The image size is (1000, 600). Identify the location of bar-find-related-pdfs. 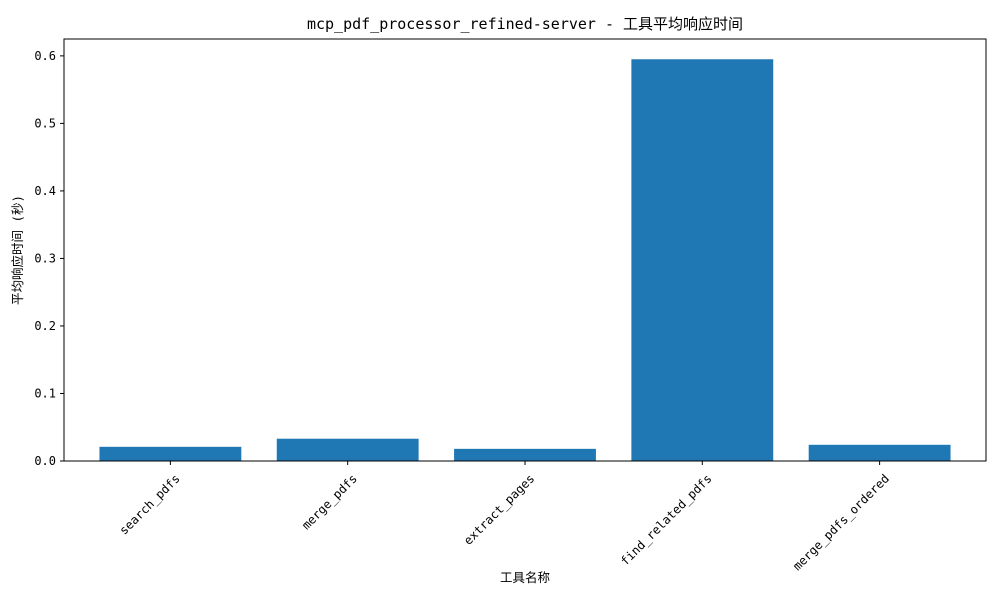
(702, 260).